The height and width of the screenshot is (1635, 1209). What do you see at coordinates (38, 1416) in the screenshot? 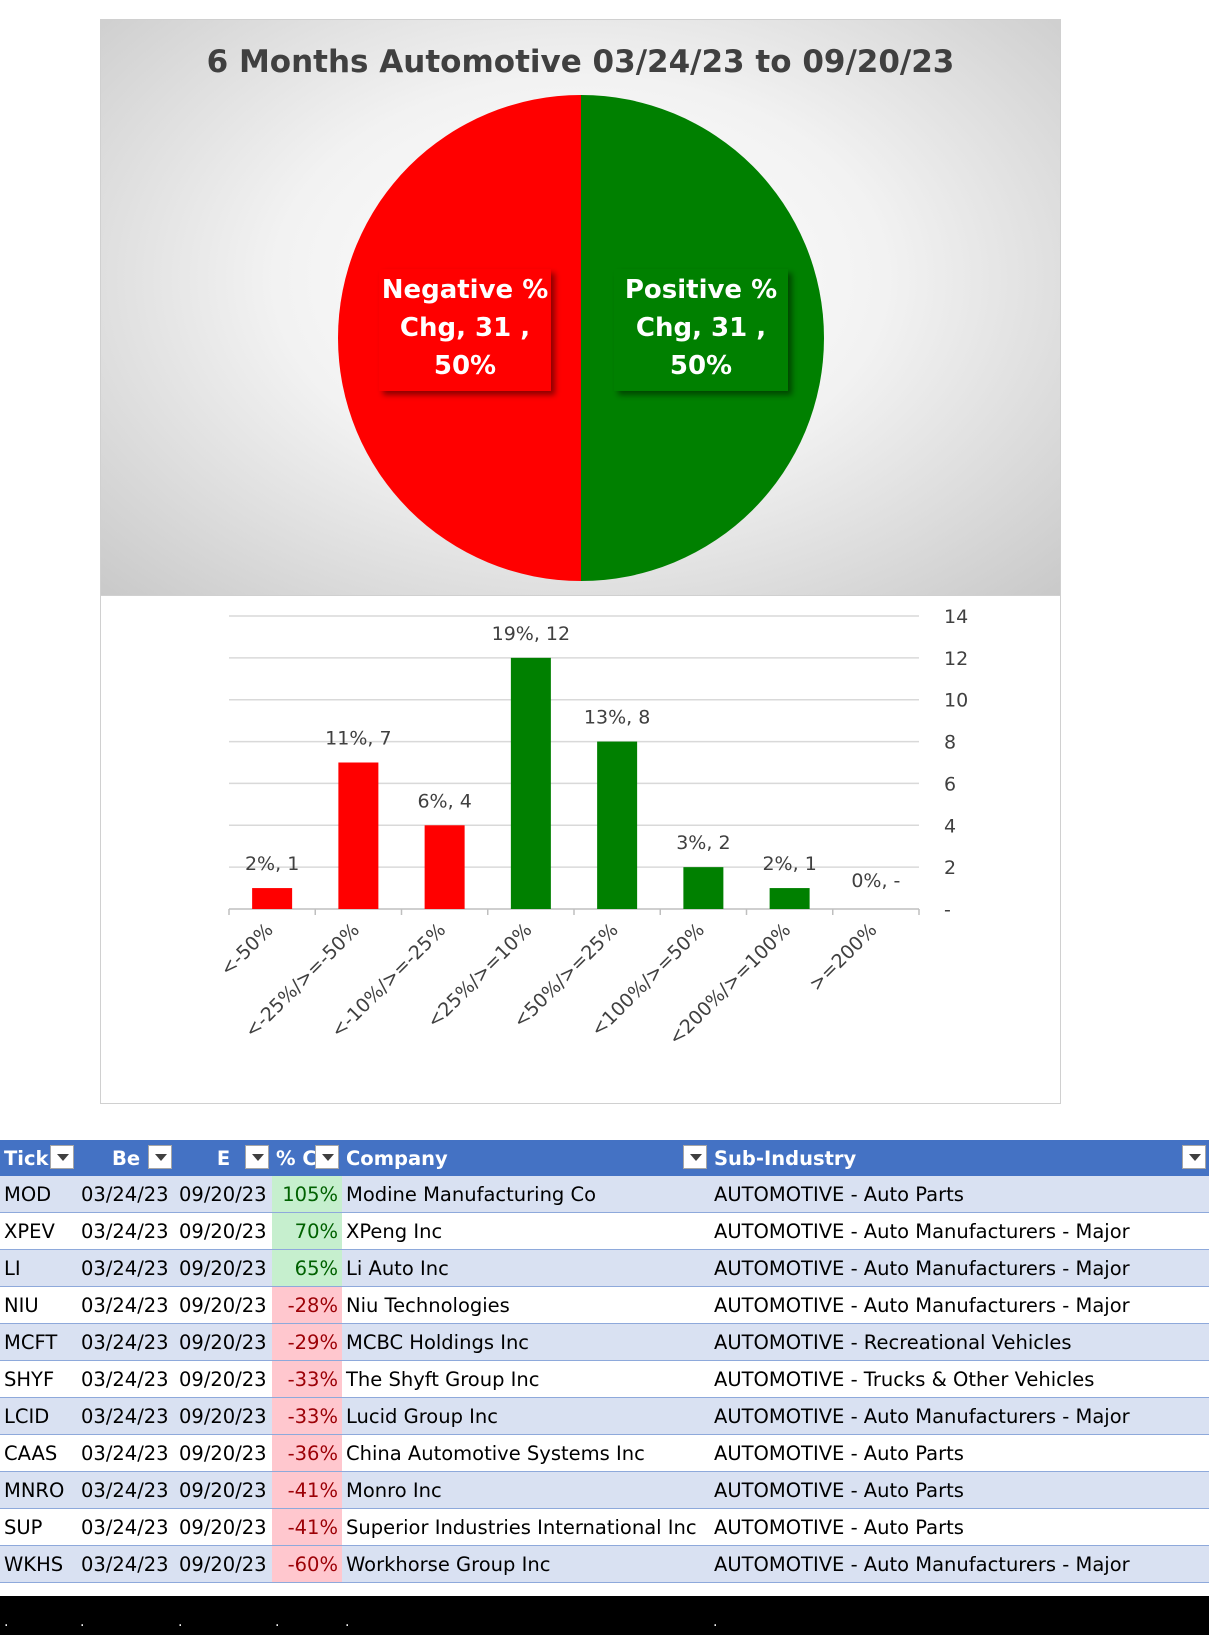
I see `cell-ticker: LCID` at bounding box center [38, 1416].